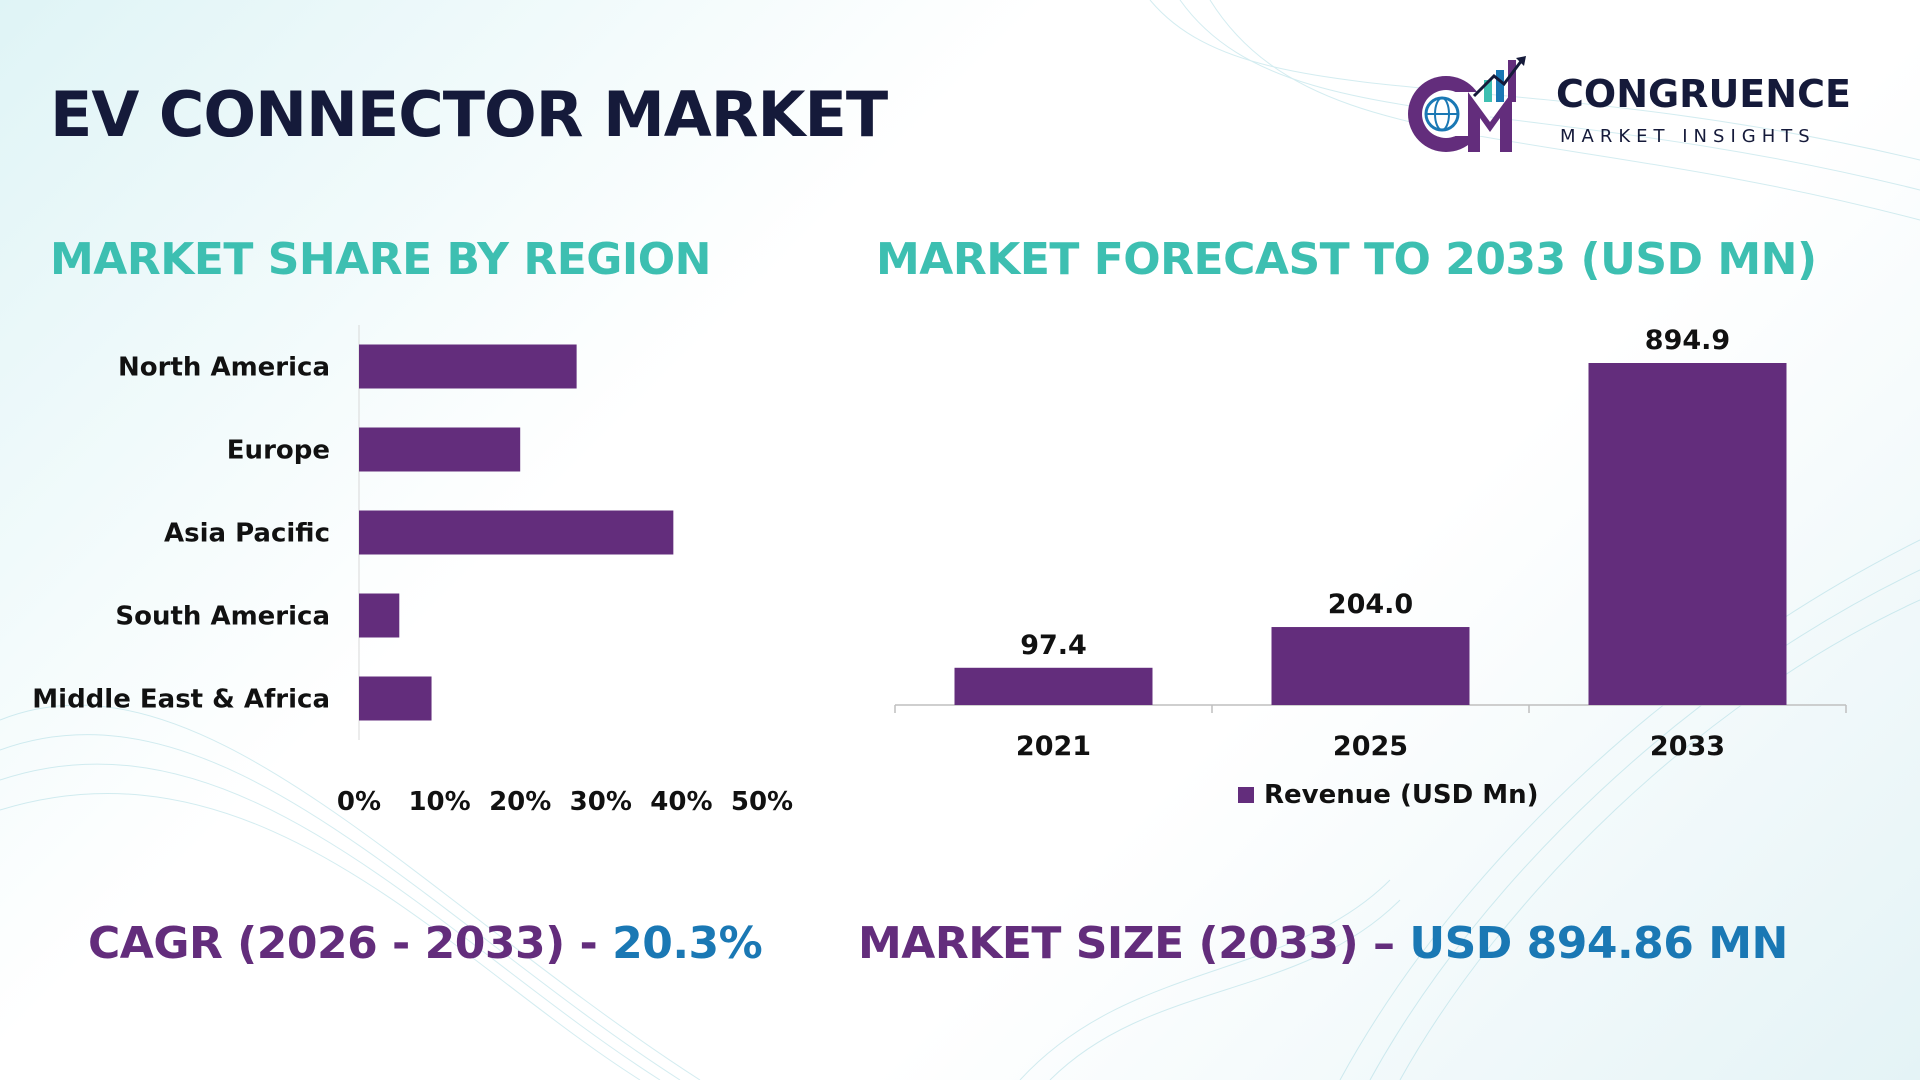  What do you see at coordinates (181, 700) in the screenshot?
I see `share-category-label: Middle East & Africa` at bounding box center [181, 700].